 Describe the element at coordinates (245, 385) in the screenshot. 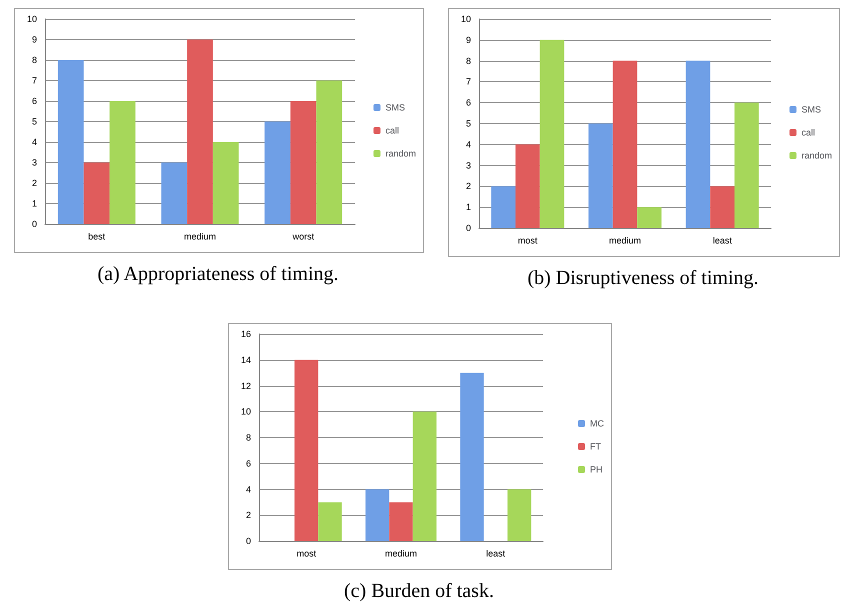

I see `y-tick-label: 12` at that location.